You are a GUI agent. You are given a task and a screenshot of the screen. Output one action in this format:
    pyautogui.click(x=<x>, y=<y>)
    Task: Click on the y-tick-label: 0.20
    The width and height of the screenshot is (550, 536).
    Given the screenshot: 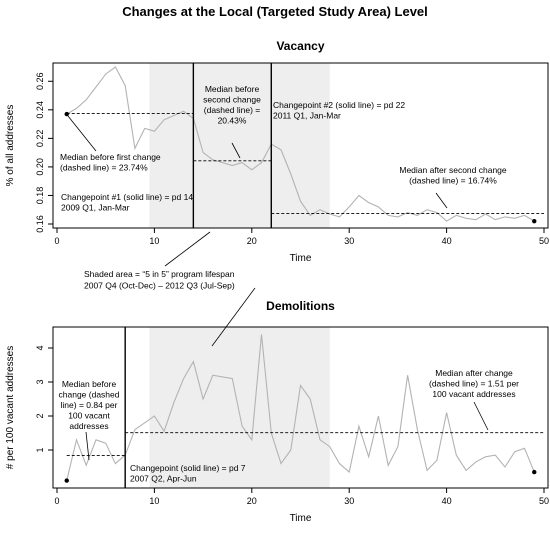 What is the action you would take?
    pyautogui.click(x=40, y=167)
    